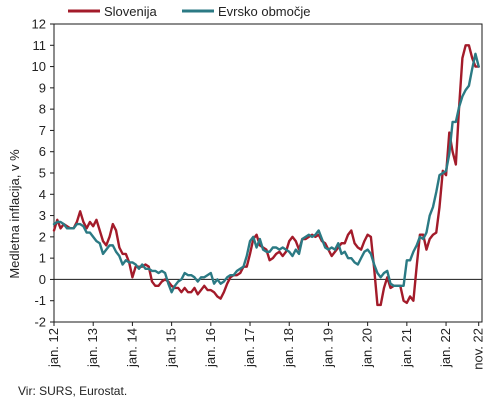  What do you see at coordinates (478, 349) in the screenshot?
I see `x-tick-label: nov. 22` at bounding box center [478, 349].